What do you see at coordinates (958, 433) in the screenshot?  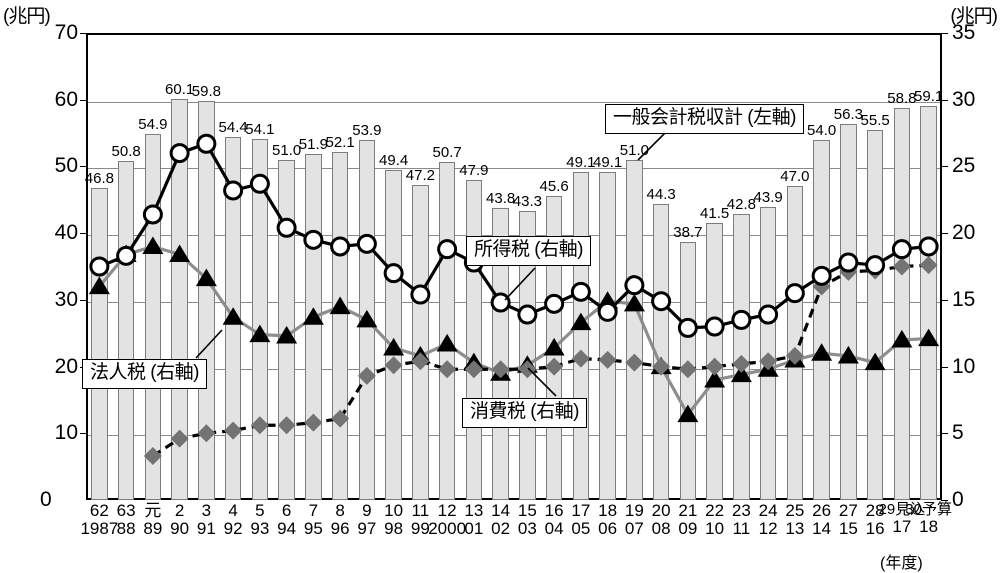 I see `y-tick-right: 5` at bounding box center [958, 433].